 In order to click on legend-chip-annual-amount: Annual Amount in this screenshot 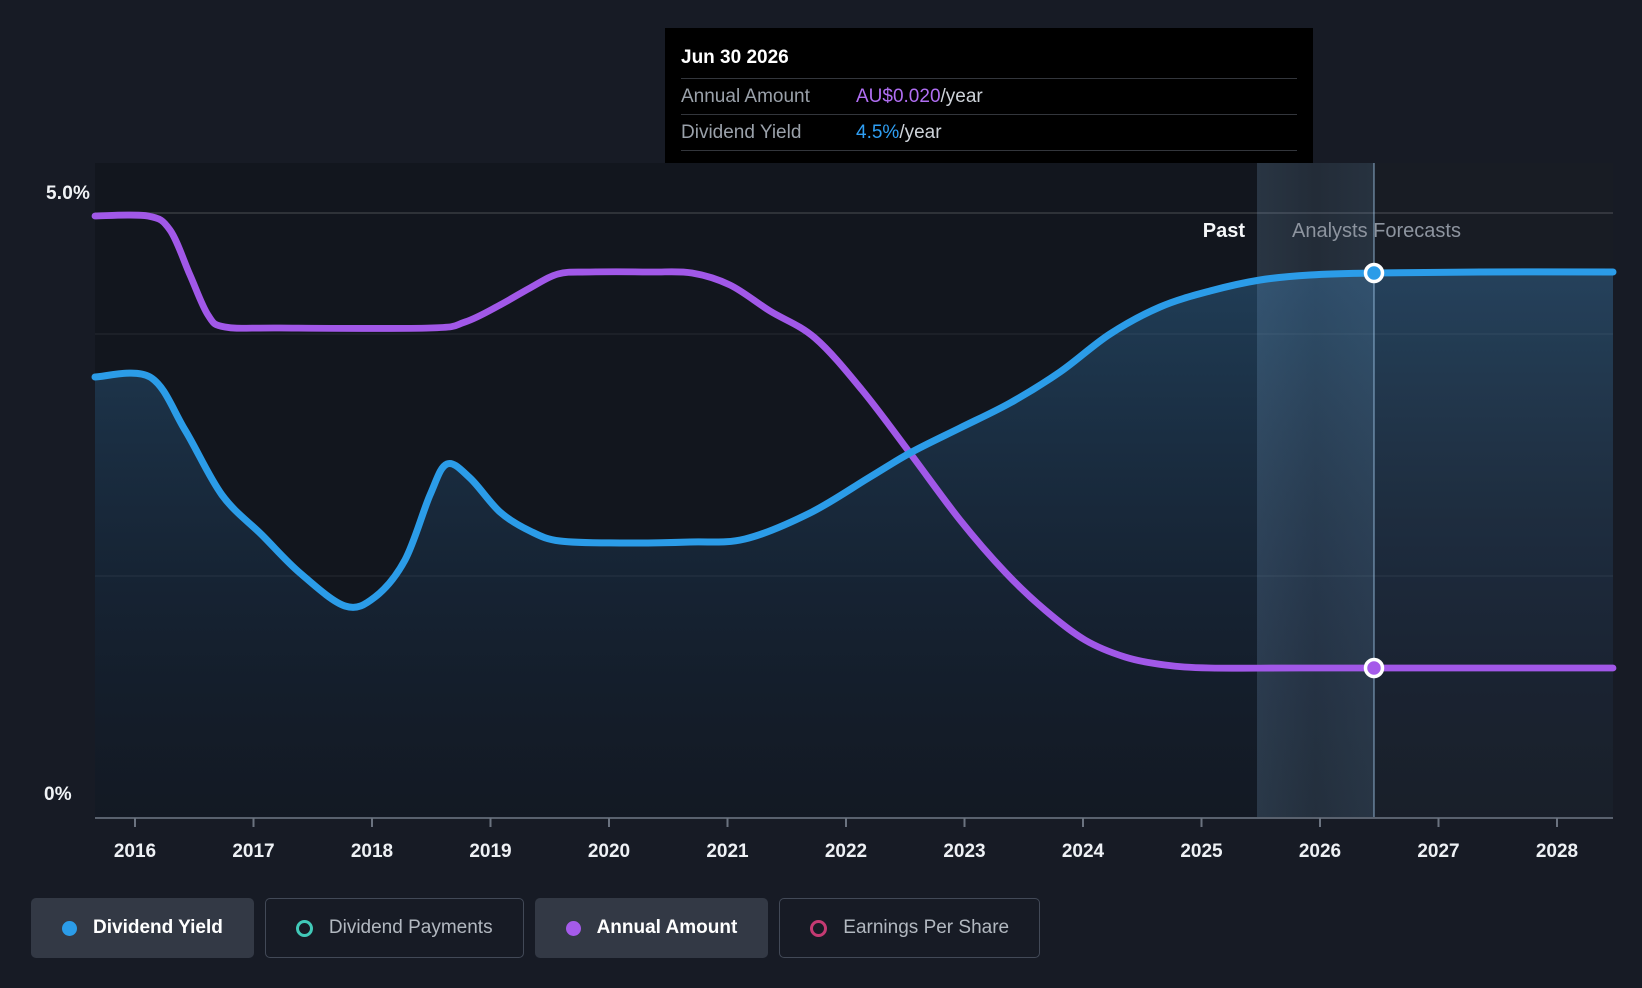, I will do `click(651, 928)`.